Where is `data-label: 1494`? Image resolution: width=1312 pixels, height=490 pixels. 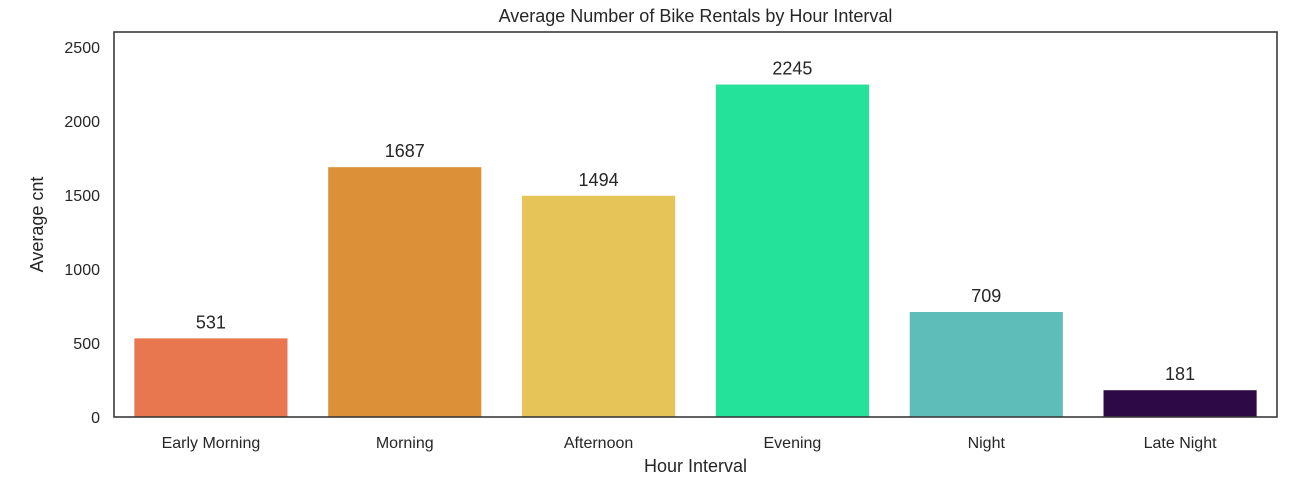 data-label: 1494 is located at coordinates (599, 180).